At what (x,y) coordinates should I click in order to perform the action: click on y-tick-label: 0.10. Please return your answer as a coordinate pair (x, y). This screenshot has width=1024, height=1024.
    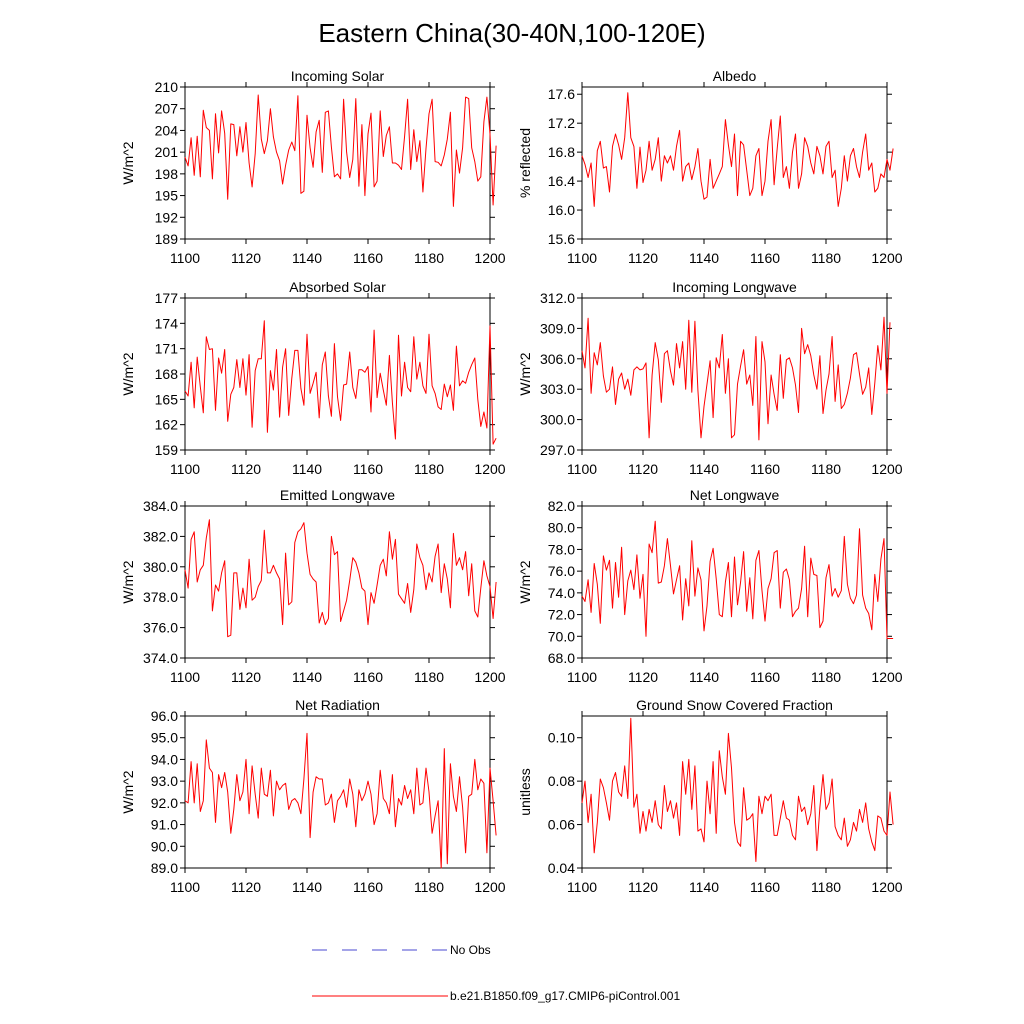
    Looking at the image, I should click on (561, 738).